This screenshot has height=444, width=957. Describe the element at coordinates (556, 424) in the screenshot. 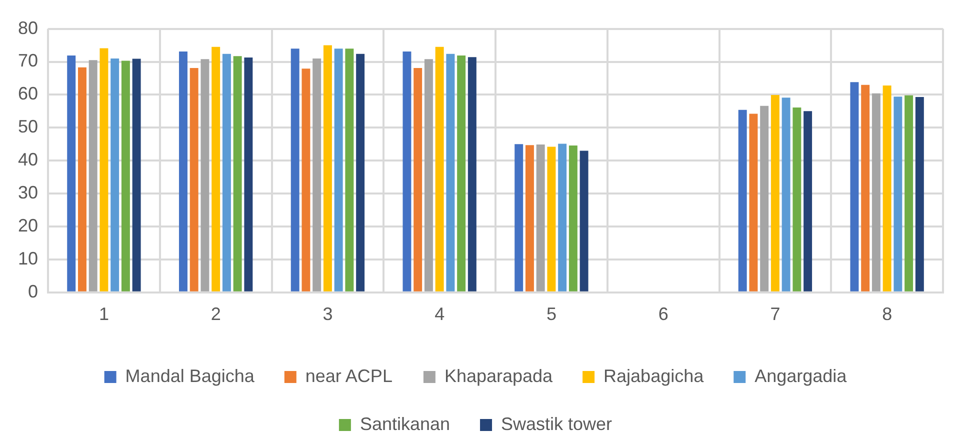

I see `legend-label: Swastik tower` at that location.